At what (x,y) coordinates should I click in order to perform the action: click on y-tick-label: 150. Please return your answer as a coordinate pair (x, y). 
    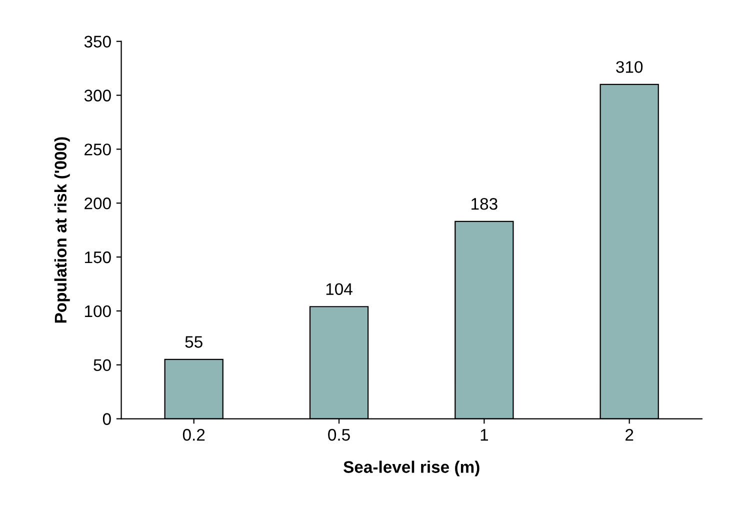
    Looking at the image, I should click on (98, 257).